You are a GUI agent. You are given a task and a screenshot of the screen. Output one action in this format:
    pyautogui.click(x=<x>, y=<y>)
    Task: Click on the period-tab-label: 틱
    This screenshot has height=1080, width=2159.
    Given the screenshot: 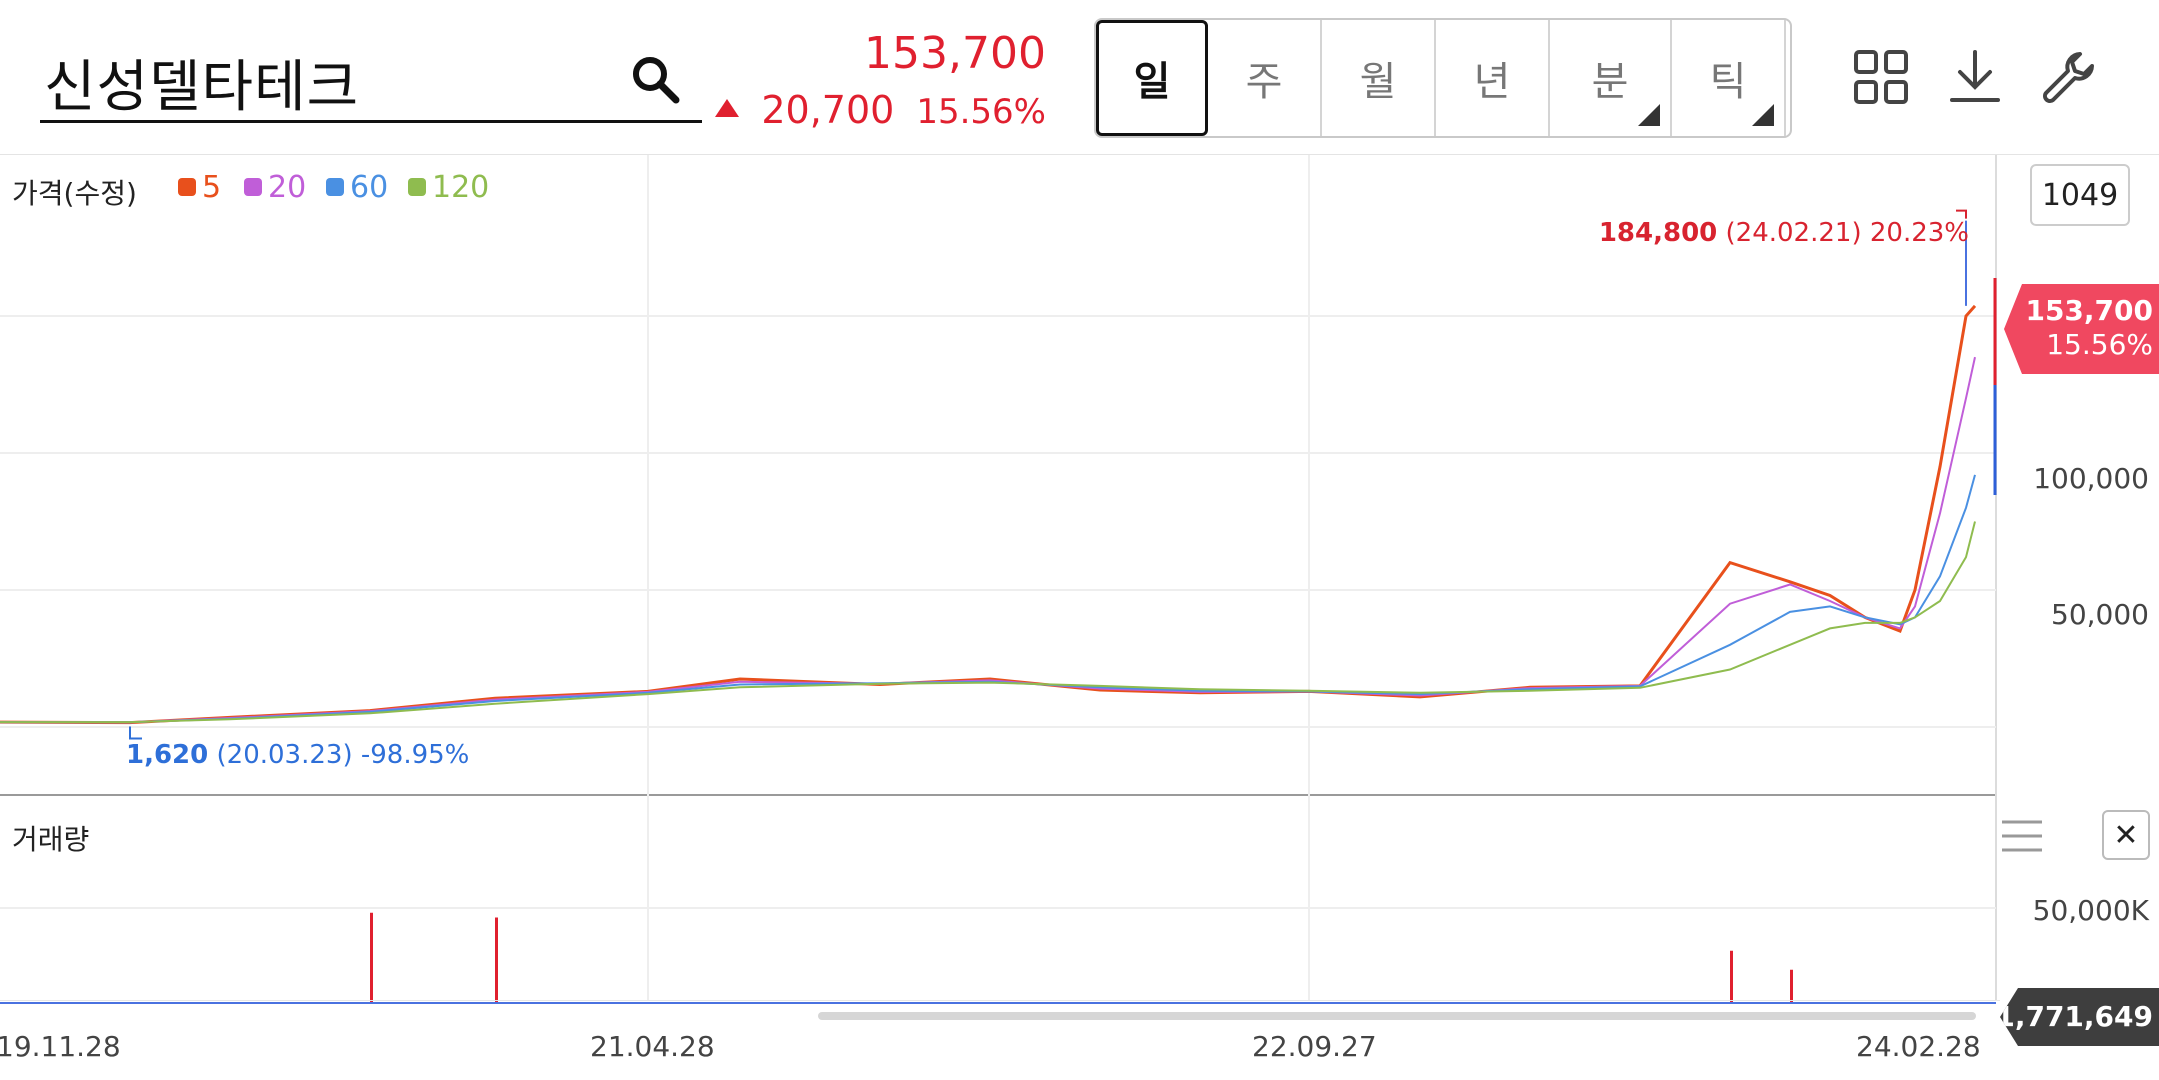 What is the action you would take?
    pyautogui.click(x=1728, y=82)
    